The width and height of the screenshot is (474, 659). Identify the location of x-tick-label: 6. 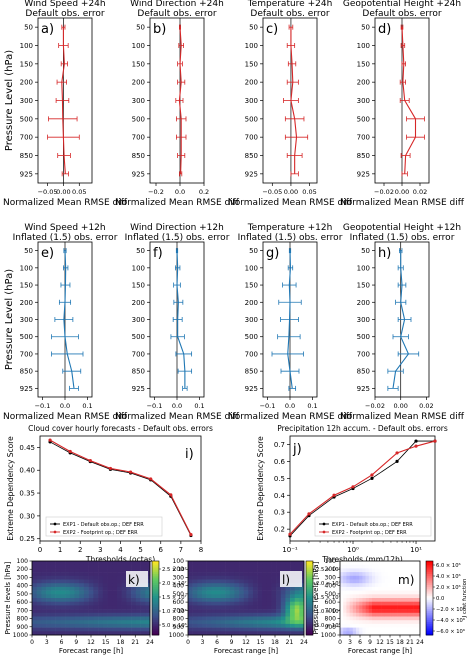
(360, 642).